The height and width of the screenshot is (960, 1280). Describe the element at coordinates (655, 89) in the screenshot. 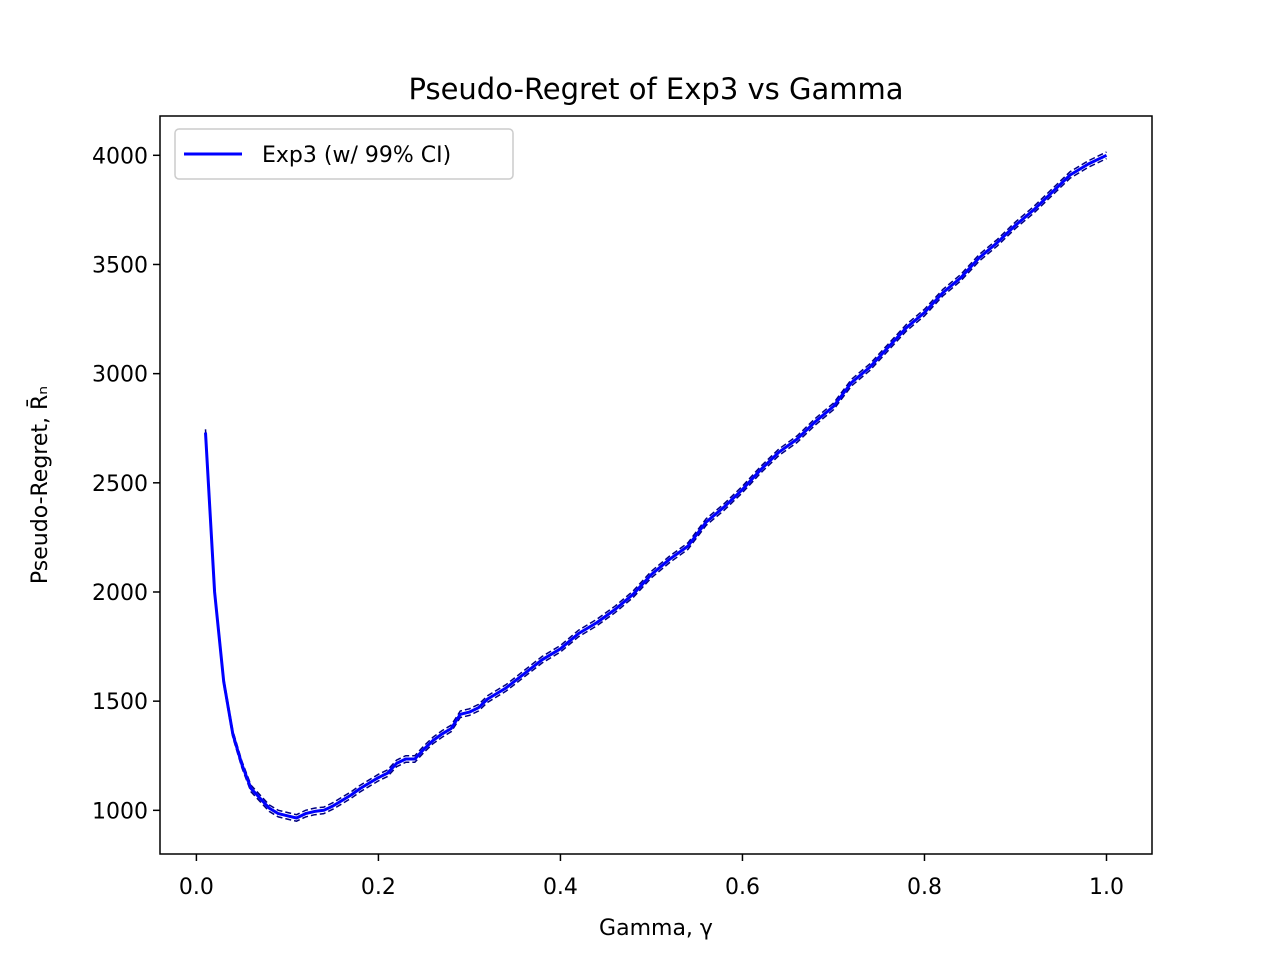

I see `chart-title: Pseudo-Regret of Exp3 vs Gamma` at that location.